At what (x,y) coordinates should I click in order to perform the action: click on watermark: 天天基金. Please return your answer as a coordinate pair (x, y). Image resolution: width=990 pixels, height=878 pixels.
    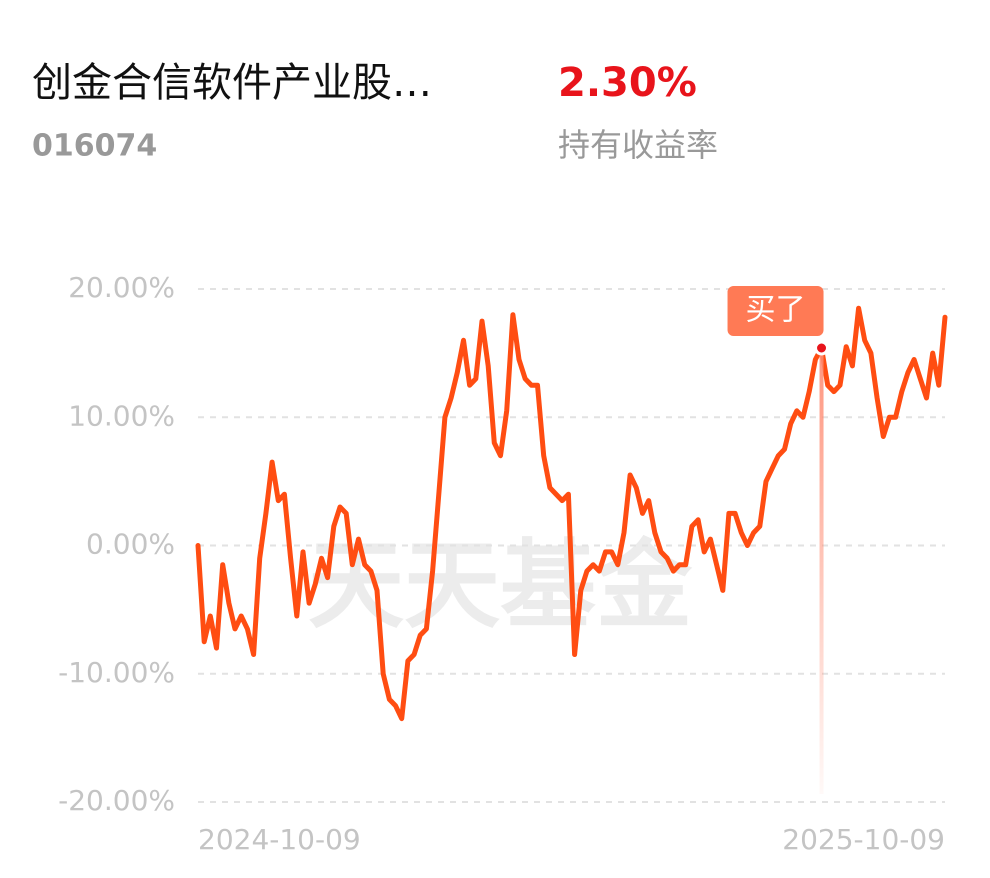
    Looking at the image, I should click on (500, 585).